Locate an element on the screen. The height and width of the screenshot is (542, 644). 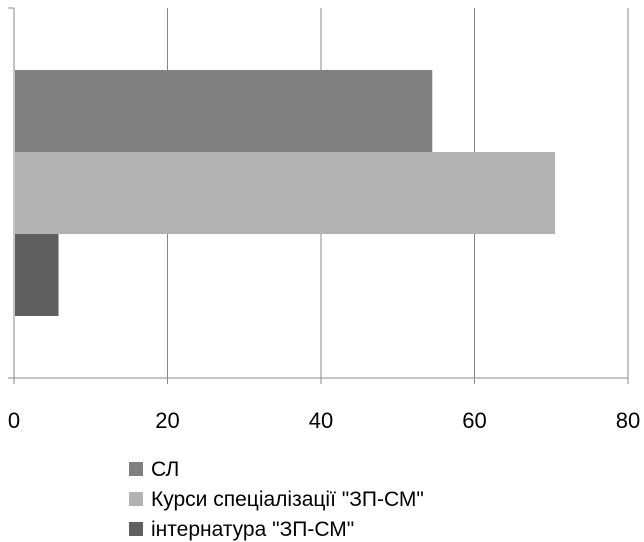
x-tick-label-0: 0 is located at coordinates (14, 420).